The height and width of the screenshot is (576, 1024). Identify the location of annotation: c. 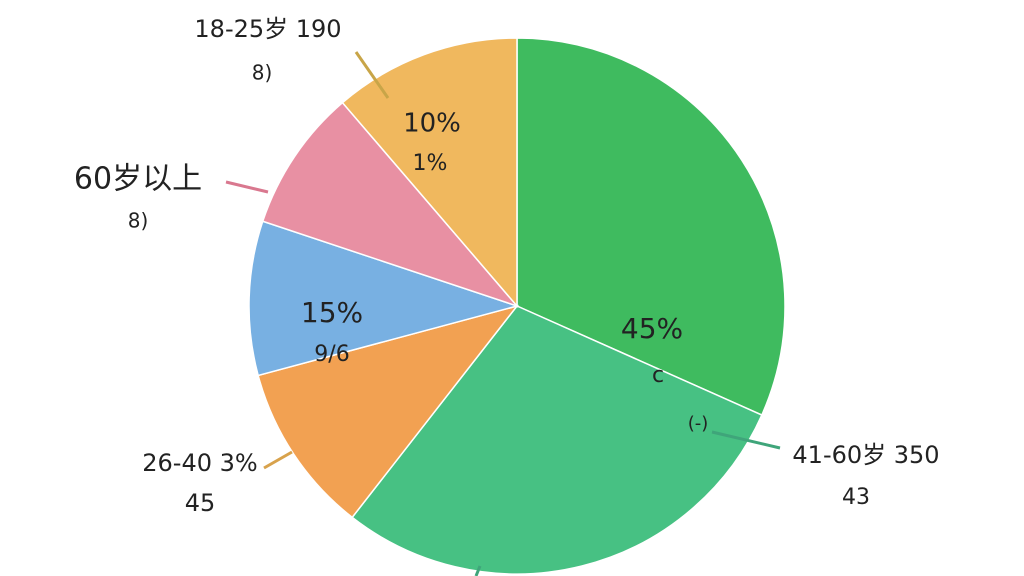
(658, 375).